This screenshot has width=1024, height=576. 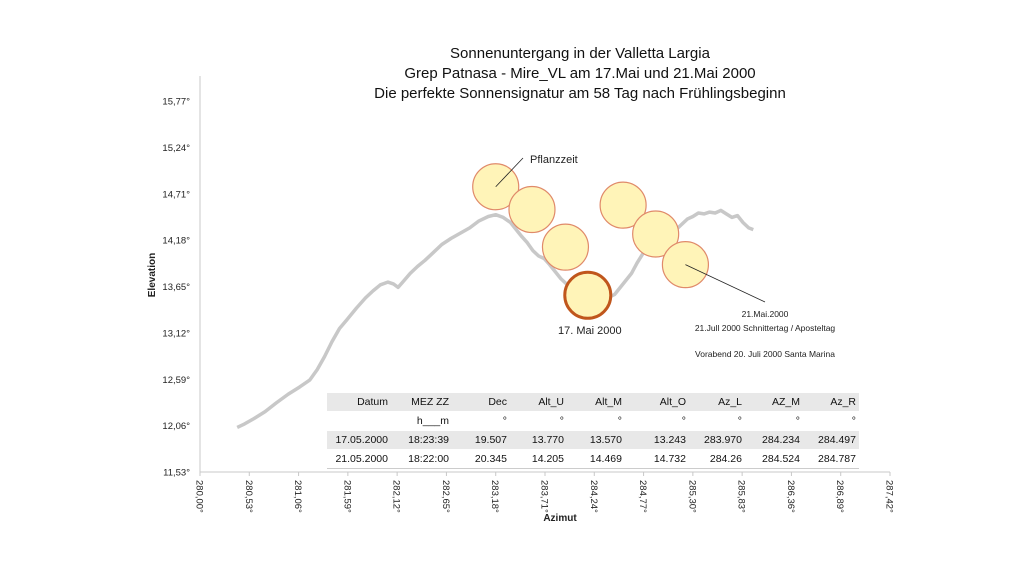 What do you see at coordinates (176, 333) in the screenshot?
I see `y-tick-label: 13,12°` at bounding box center [176, 333].